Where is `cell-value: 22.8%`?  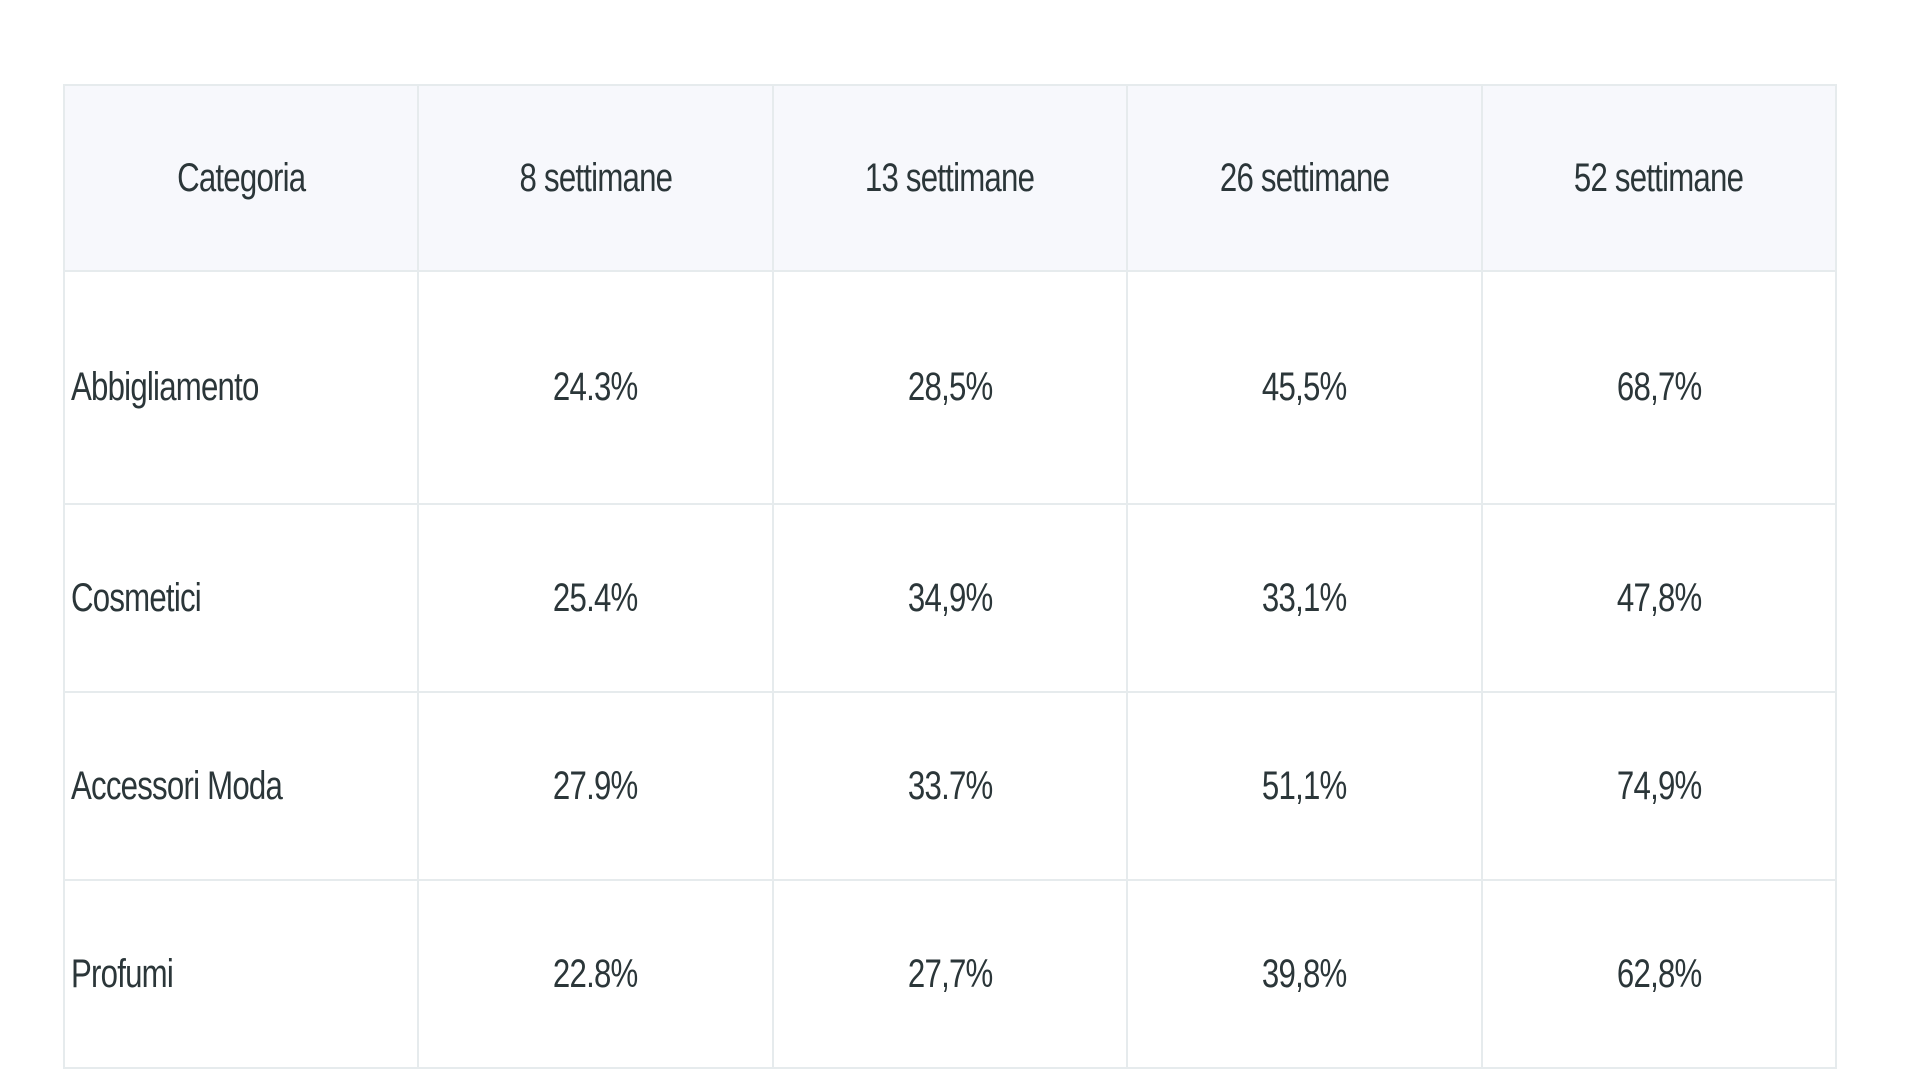 cell-value: 22.8% is located at coordinates (595, 974).